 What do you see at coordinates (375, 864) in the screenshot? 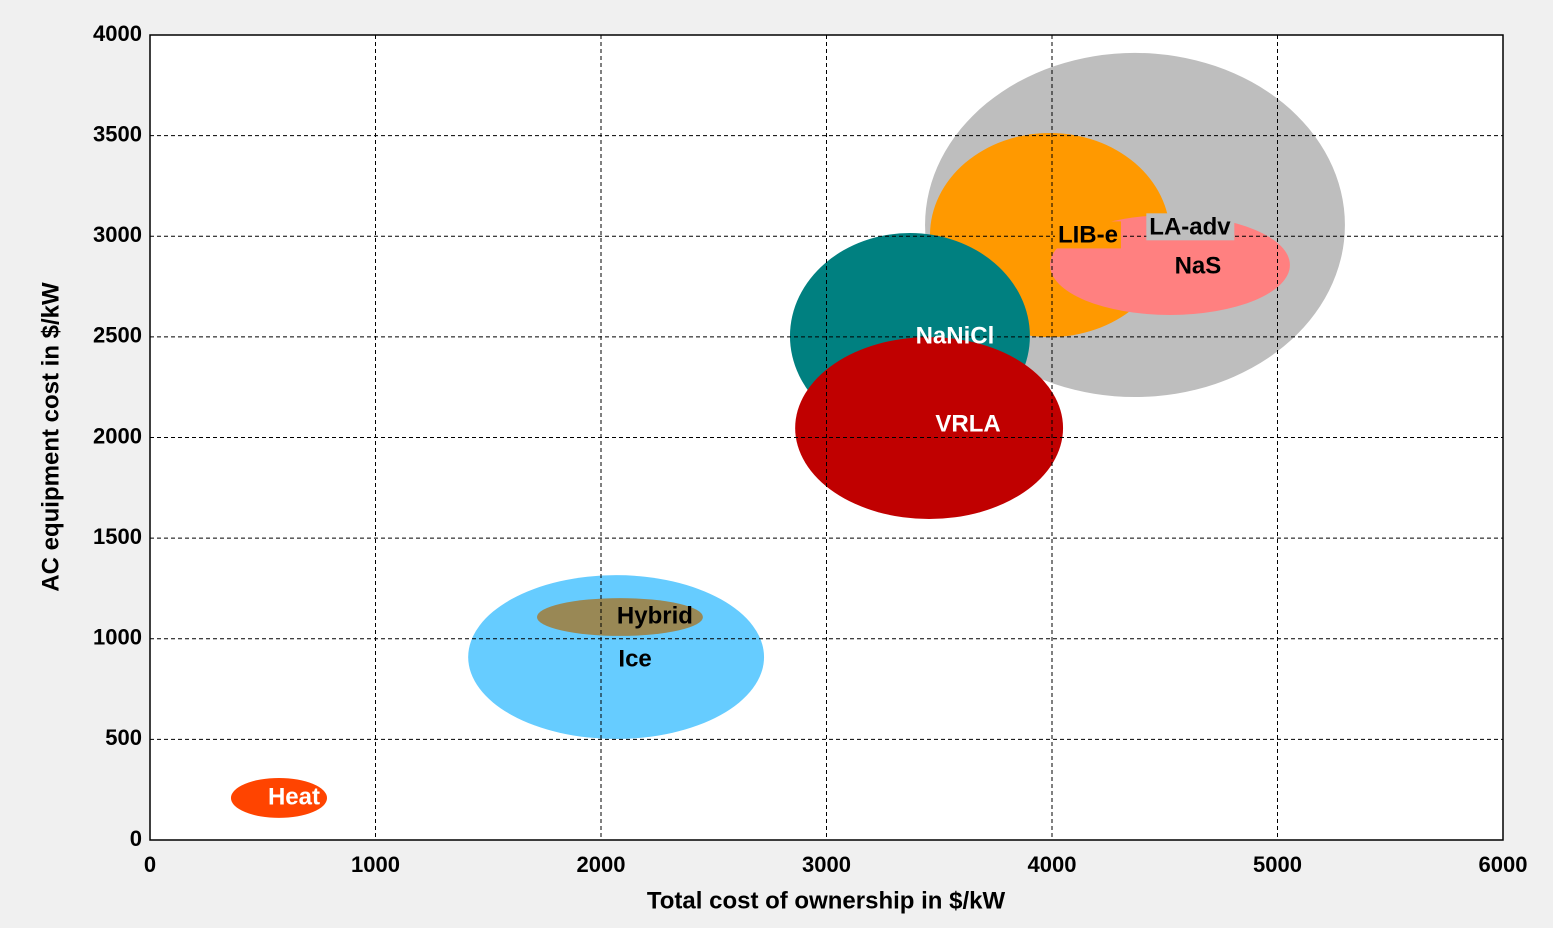
I see `x-tick-label: 1000` at bounding box center [375, 864].